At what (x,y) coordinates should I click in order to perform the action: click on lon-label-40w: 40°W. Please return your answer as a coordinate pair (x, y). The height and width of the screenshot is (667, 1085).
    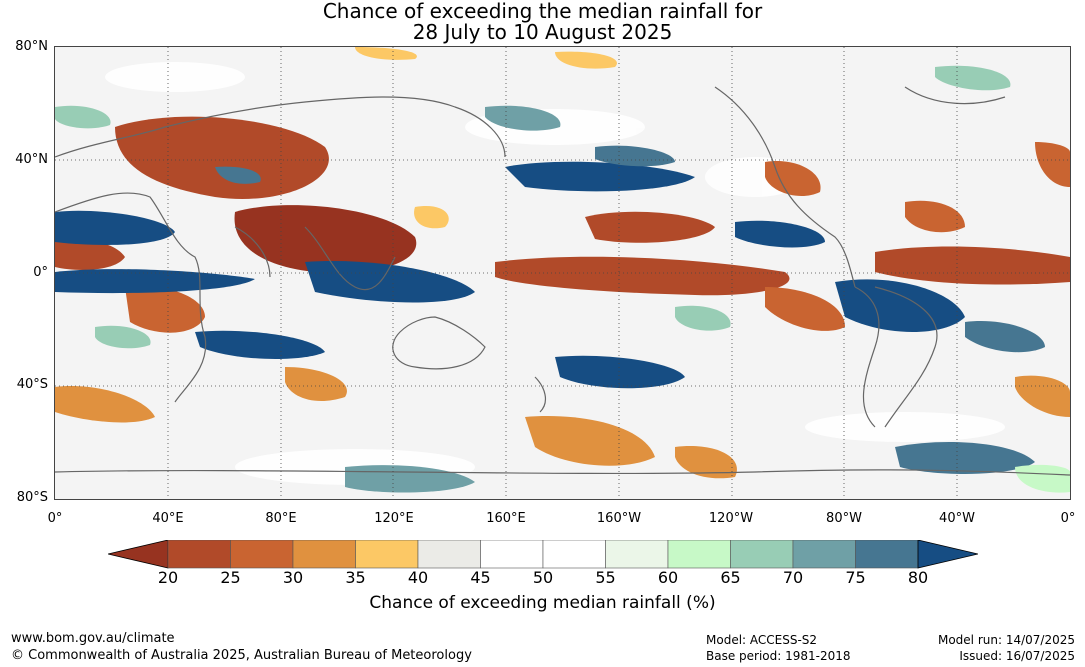
    Looking at the image, I should click on (957, 518).